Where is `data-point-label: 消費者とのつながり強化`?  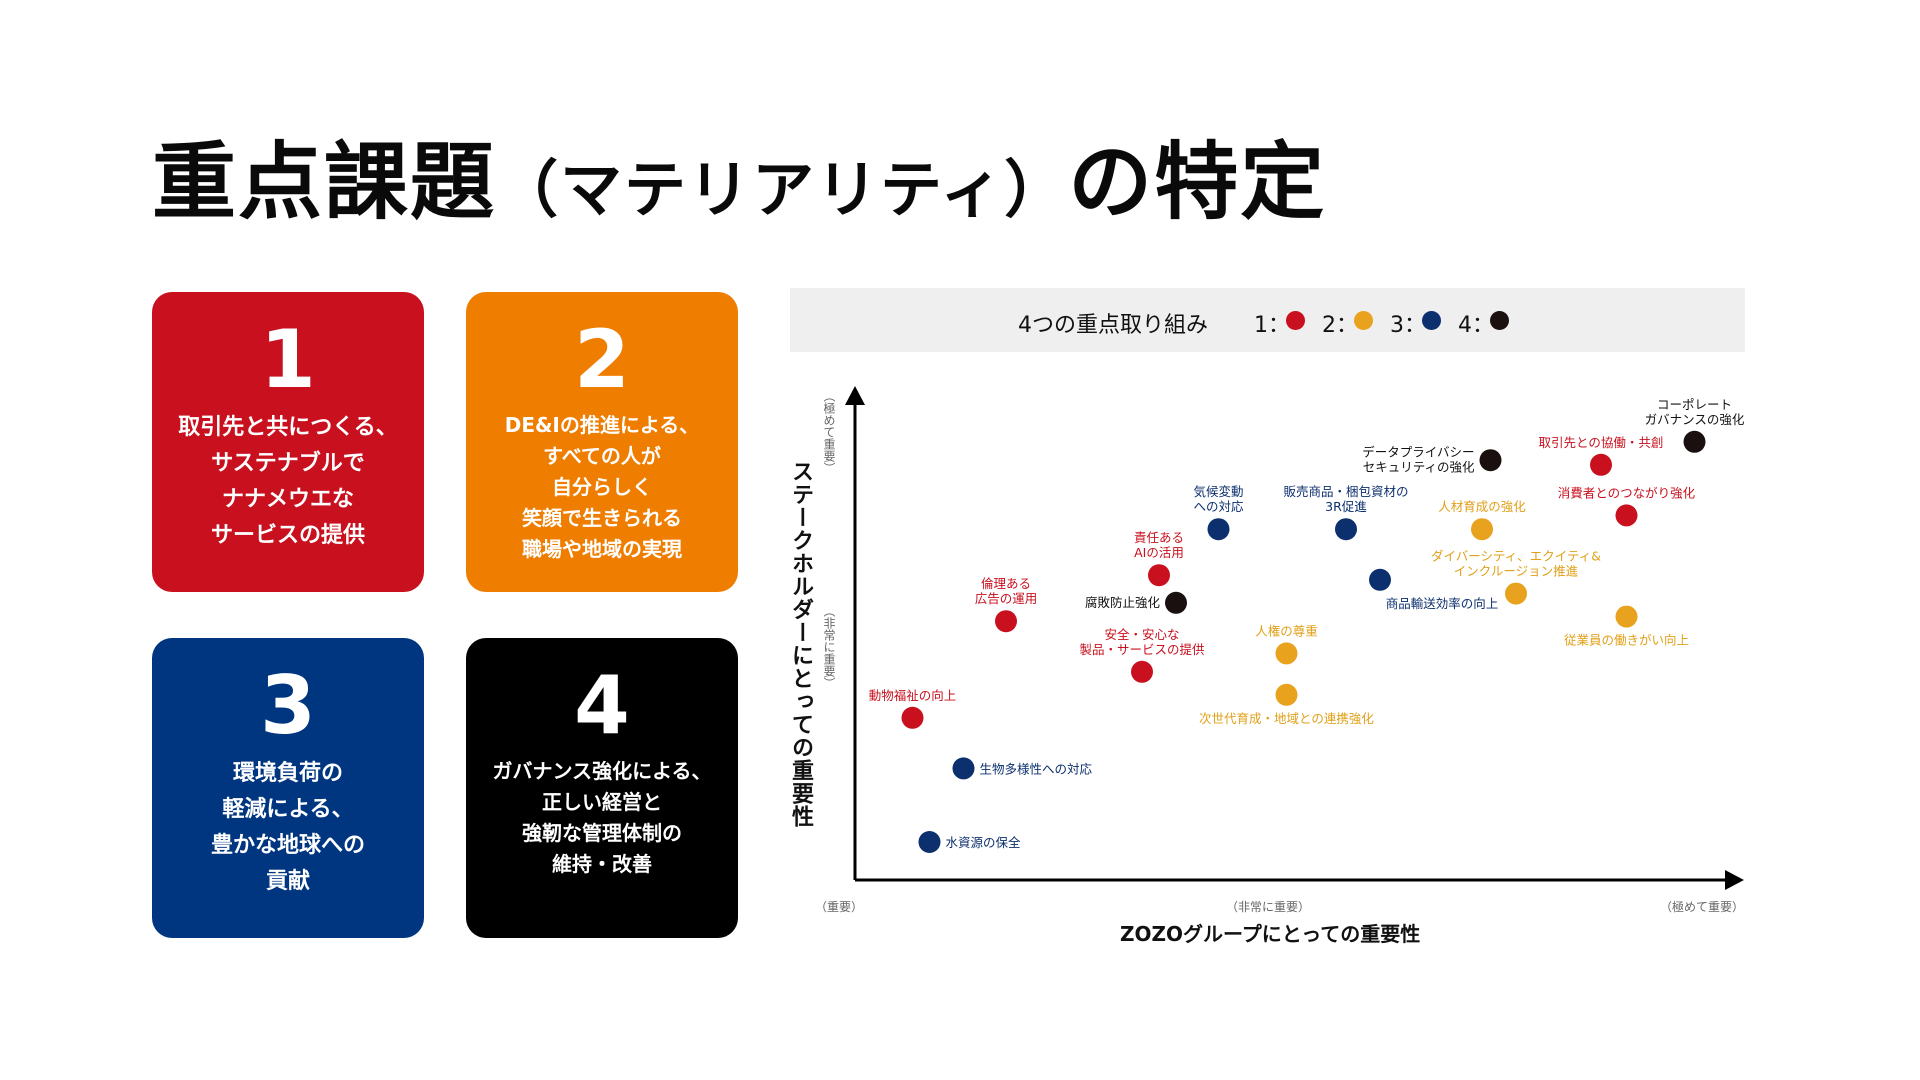
data-point-label: 消費者とのつながり強化 is located at coordinates (1627, 492).